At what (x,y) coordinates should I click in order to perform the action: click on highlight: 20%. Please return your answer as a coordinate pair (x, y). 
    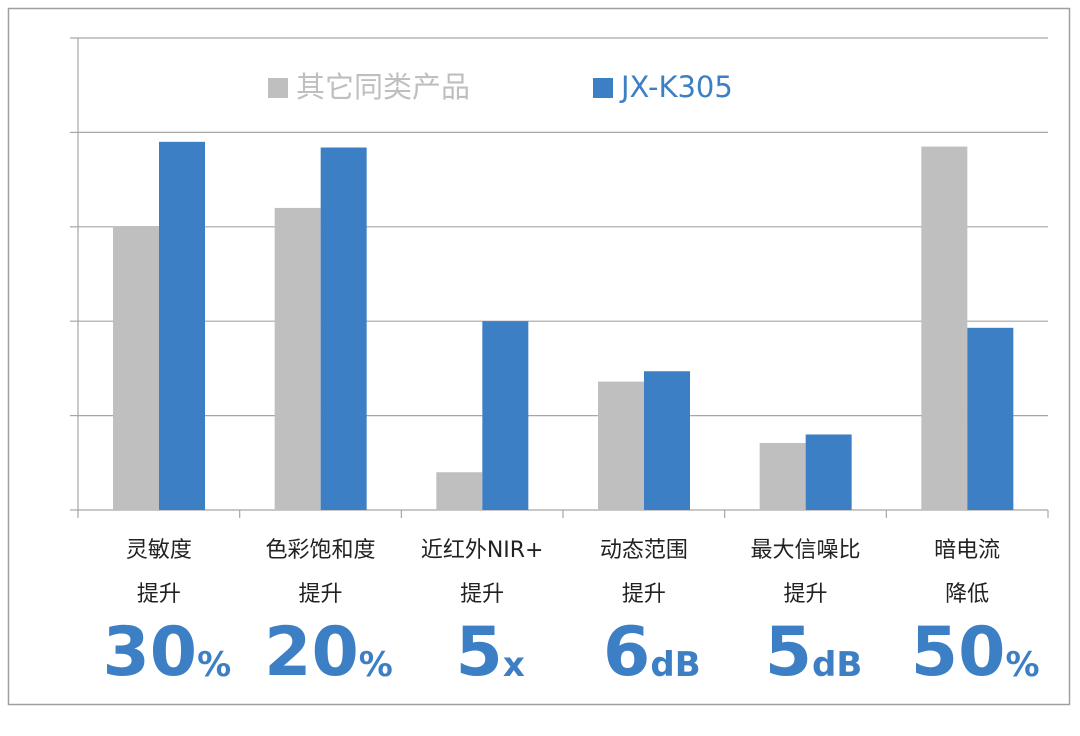
    Looking at the image, I should click on (328, 652).